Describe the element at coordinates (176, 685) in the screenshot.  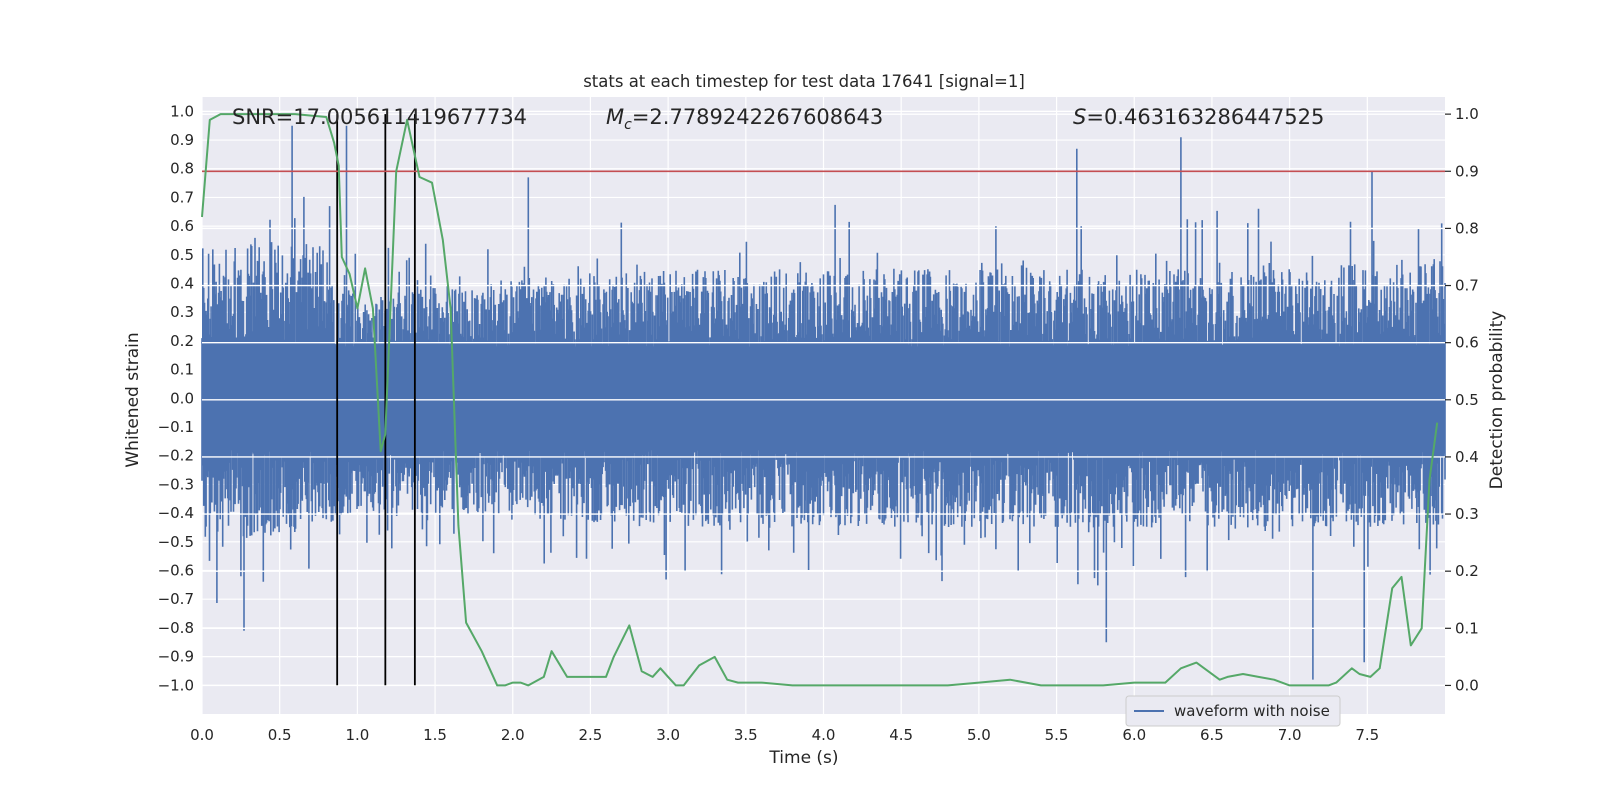
I see `y-left-tick-label: −1.0` at that location.